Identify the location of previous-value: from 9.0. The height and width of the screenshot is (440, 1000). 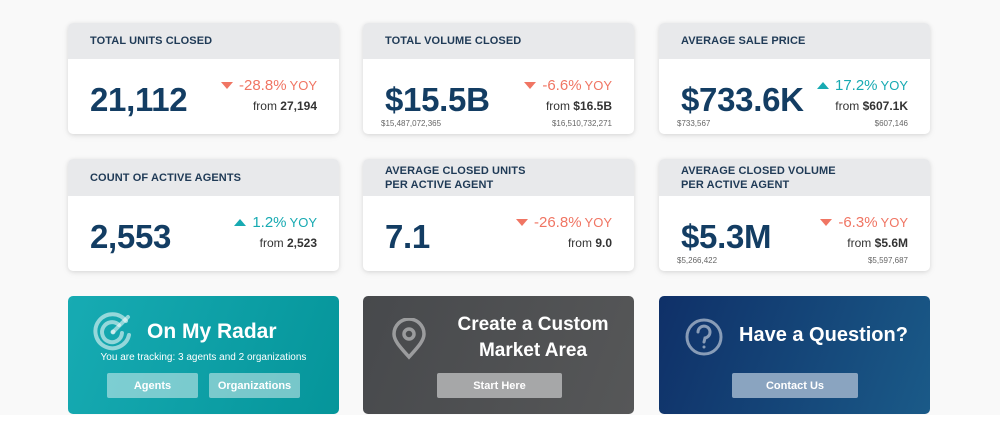
(589, 243).